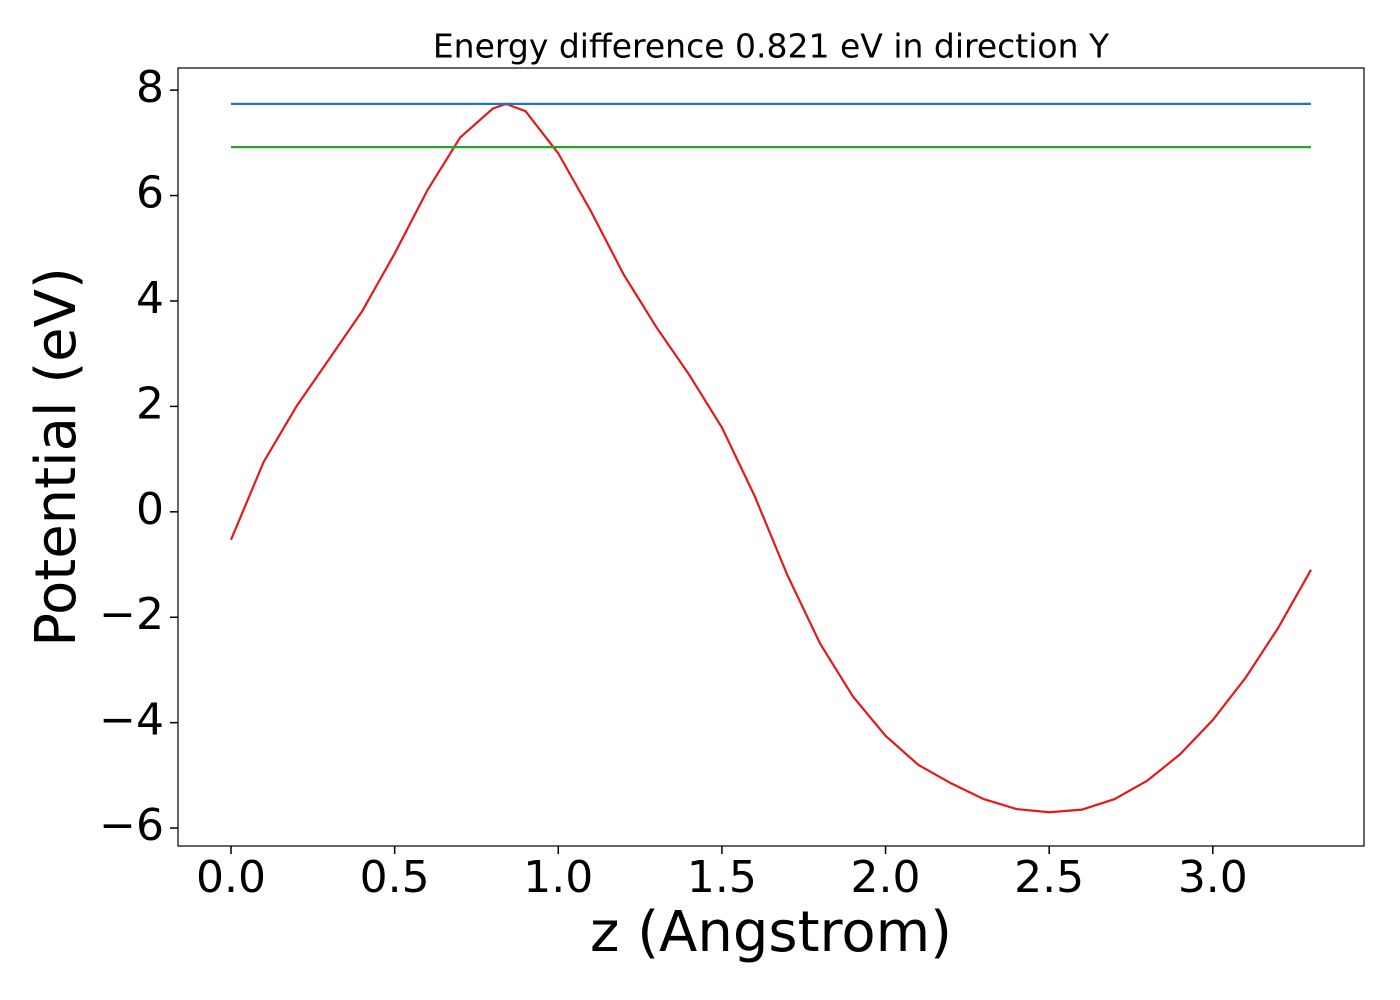  I want to click on x-axis-label: z (Angstrom), so click(771, 932).